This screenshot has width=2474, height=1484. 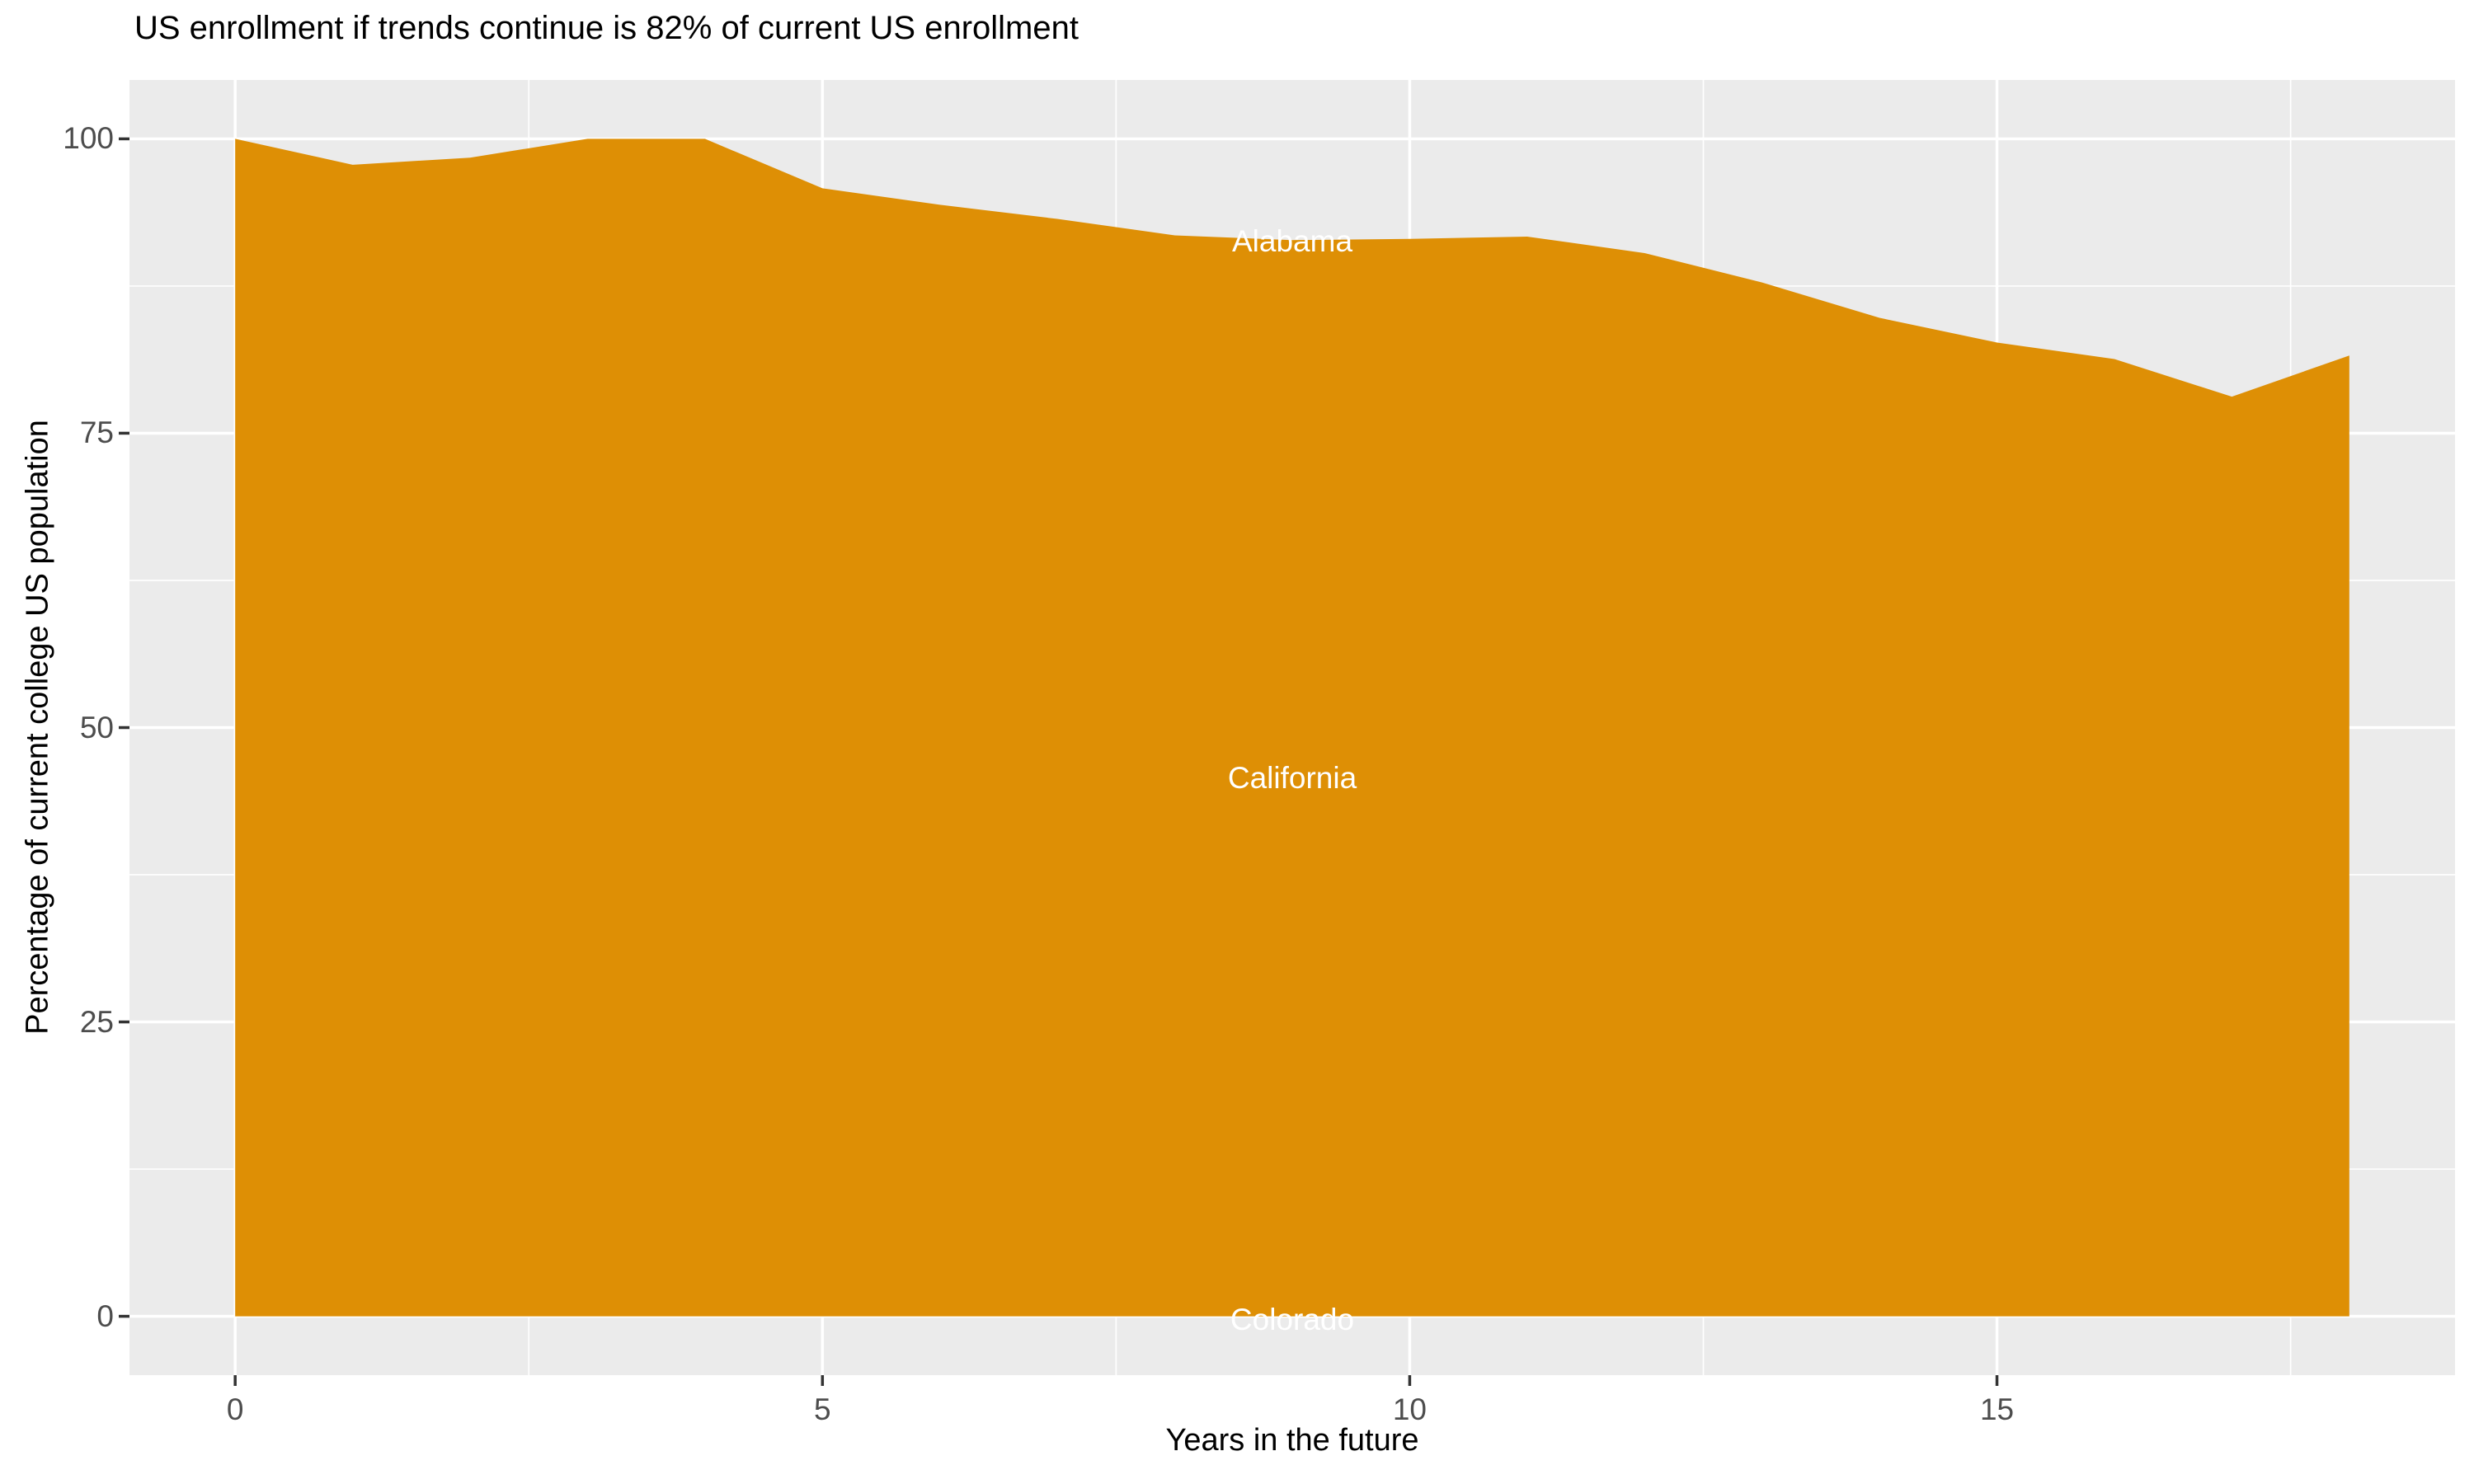 I want to click on x-tick-label: 15, so click(x=1997, y=1409).